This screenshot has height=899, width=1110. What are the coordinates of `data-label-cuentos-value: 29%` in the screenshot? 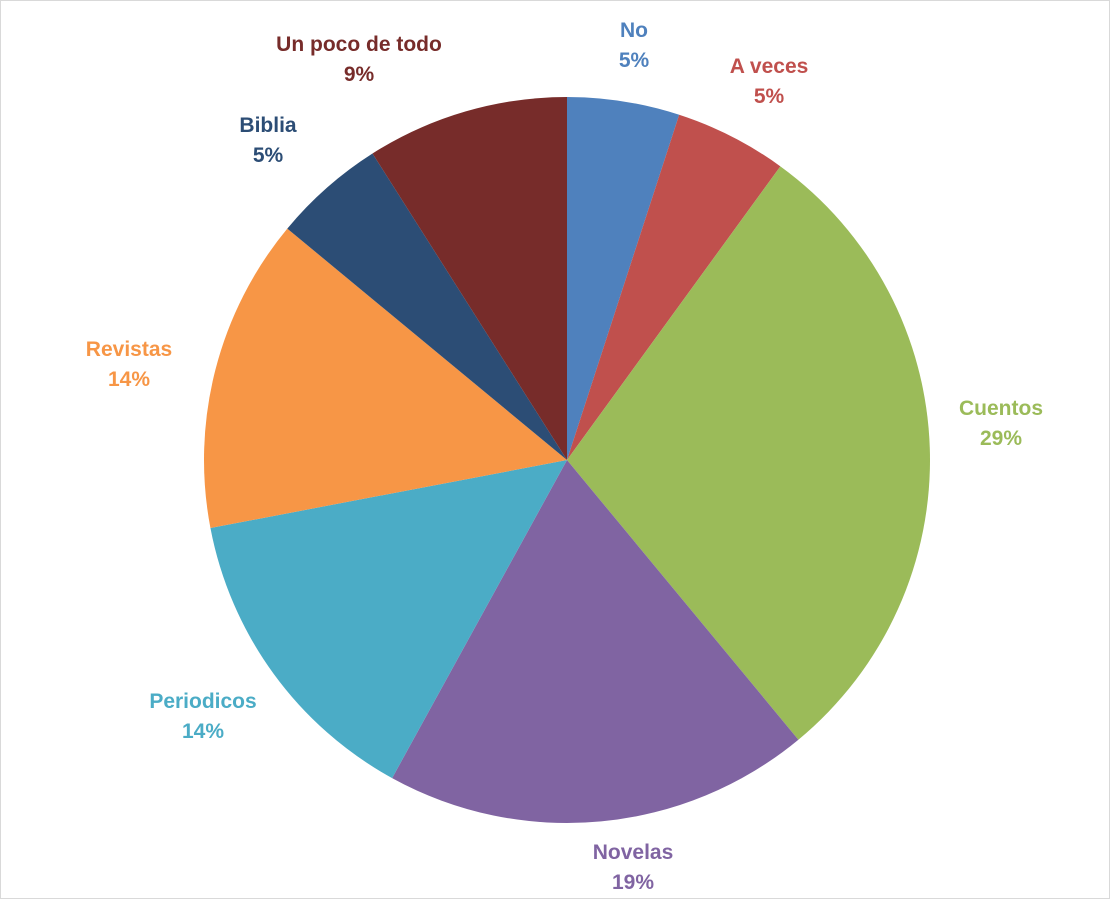 It's located at (1001, 438).